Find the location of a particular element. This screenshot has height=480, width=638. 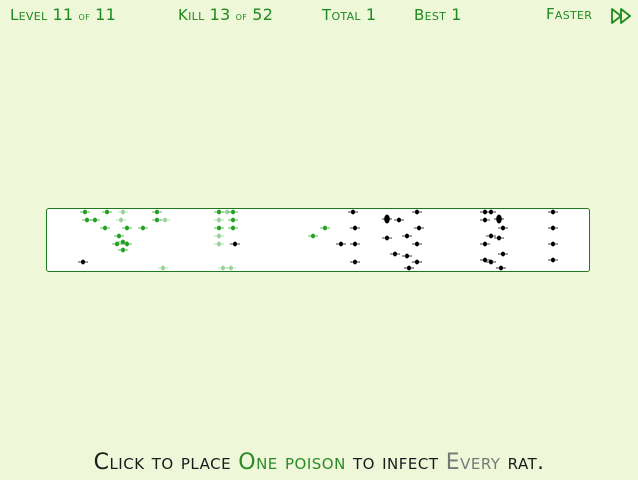

faster-button: Faster is located at coordinates (569, 14).